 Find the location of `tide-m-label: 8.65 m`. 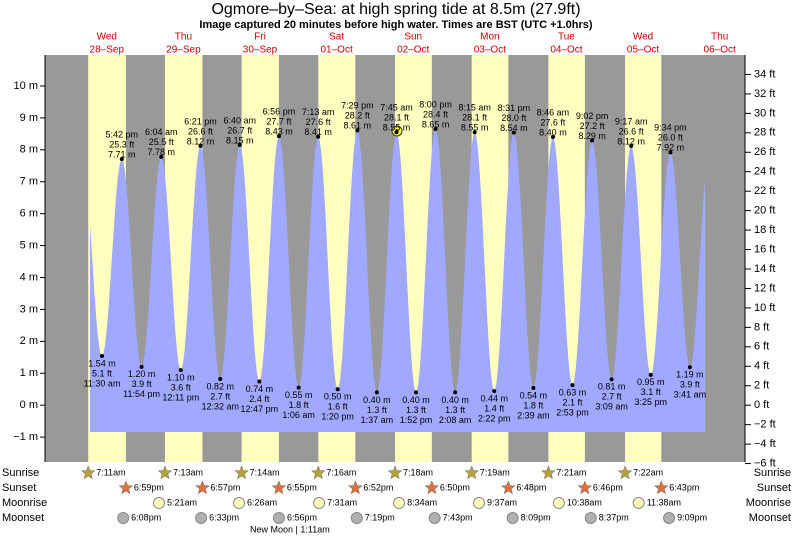

tide-m-label: 8.65 m is located at coordinates (436, 124).